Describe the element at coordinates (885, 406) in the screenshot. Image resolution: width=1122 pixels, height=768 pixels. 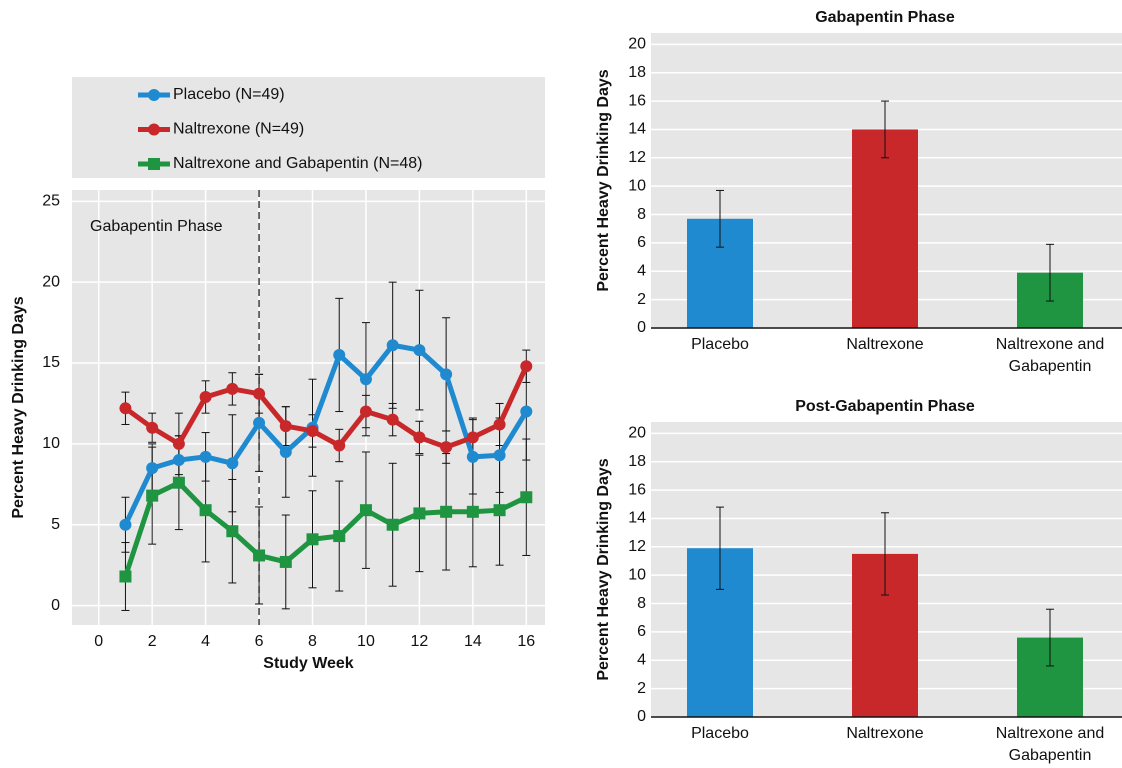
I see `chart-title: Post-Gabapentin Phase` at that location.